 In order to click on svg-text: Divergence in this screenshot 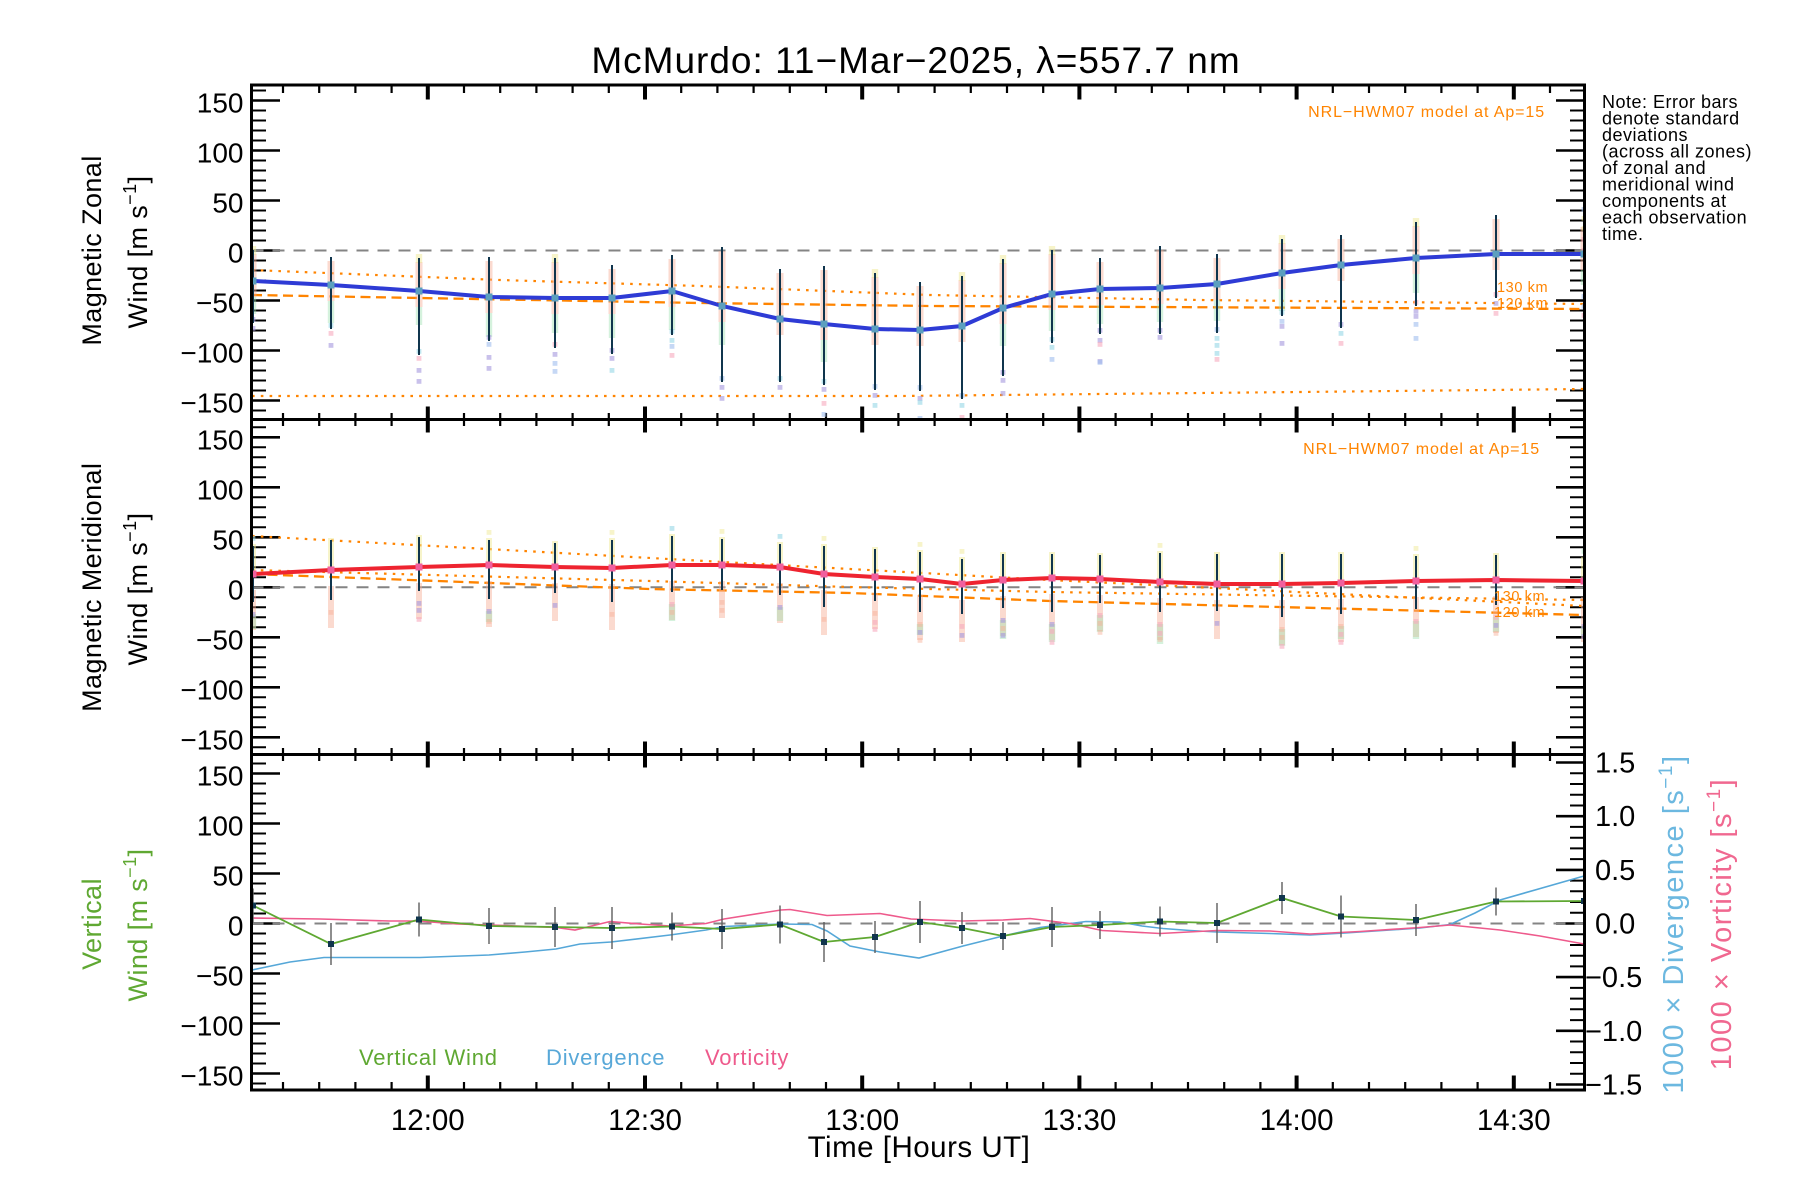, I will do `click(605, 1057)`.